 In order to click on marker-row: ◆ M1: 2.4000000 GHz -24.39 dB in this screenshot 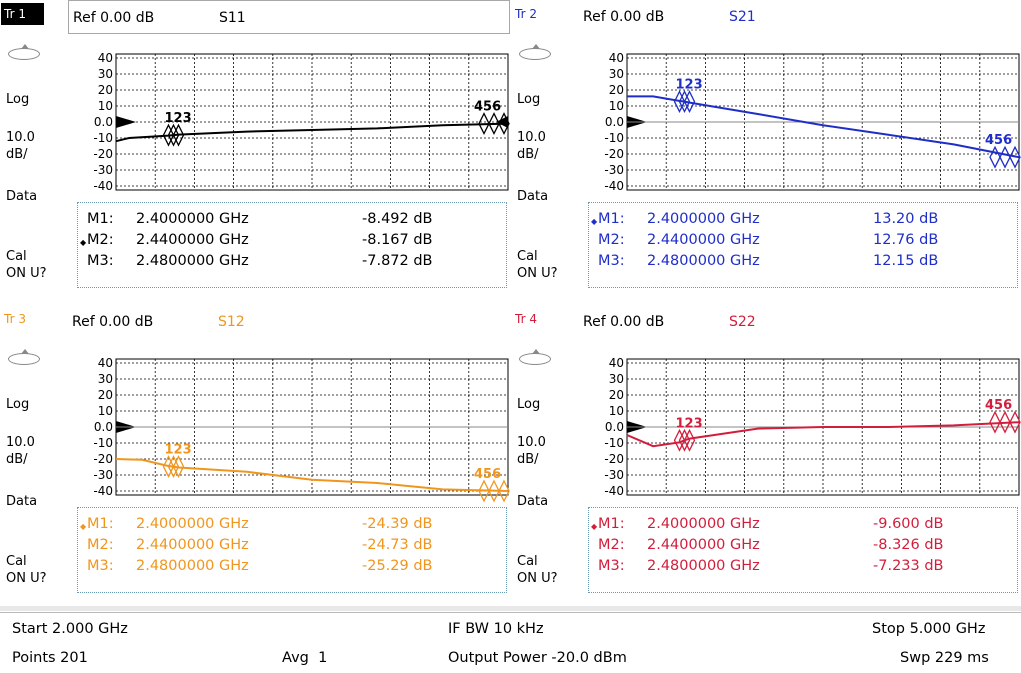, I will do `click(293, 526)`.